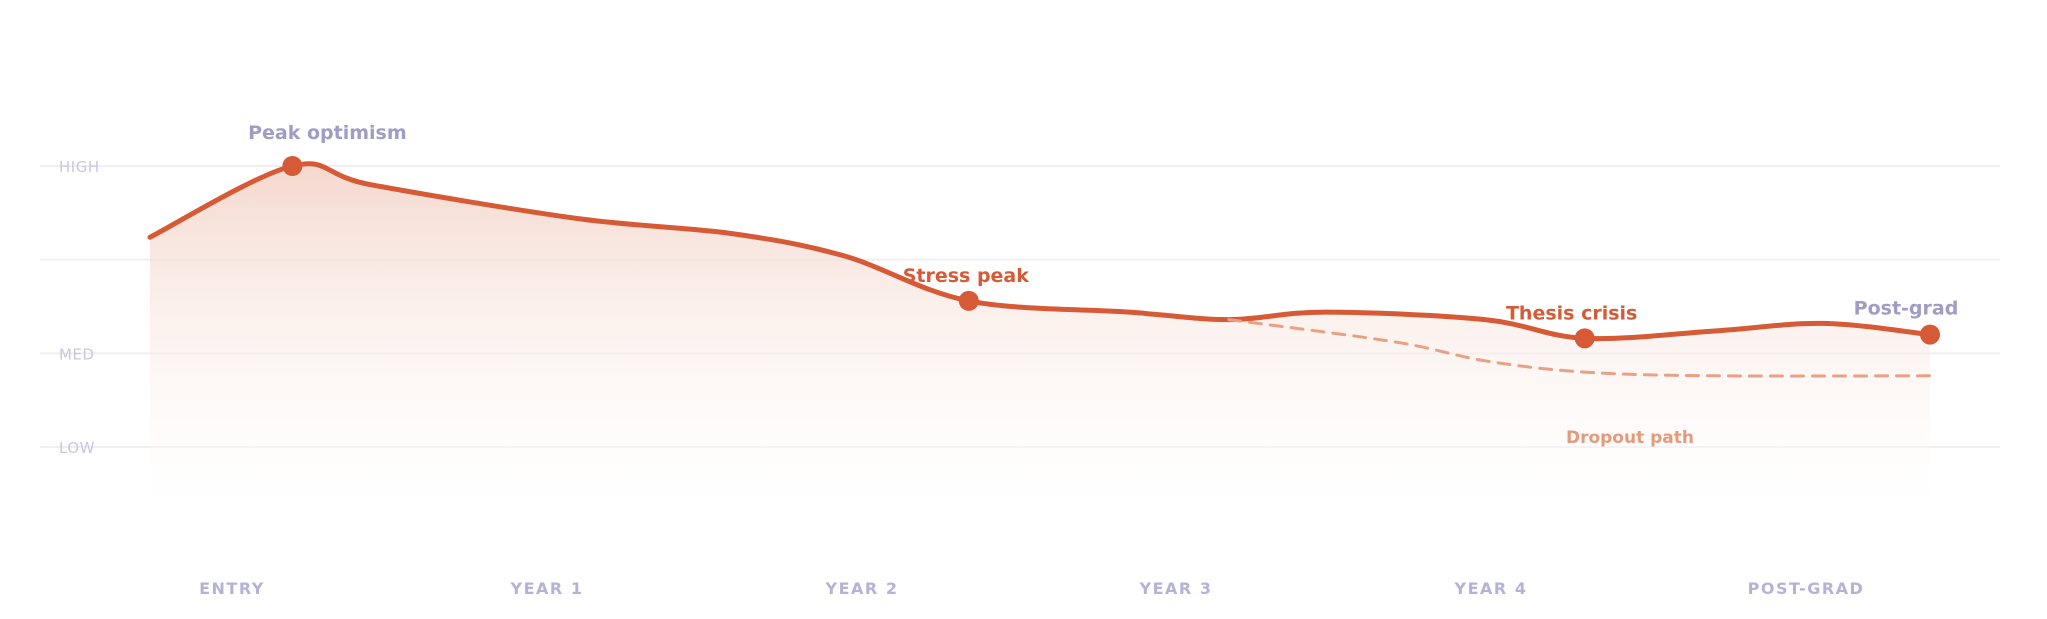 The height and width of the screenshot is (619, 2047). Describe the element at coordinates (77, 448) in the screenshot. I see `y-tick-label: LOW` at that location.